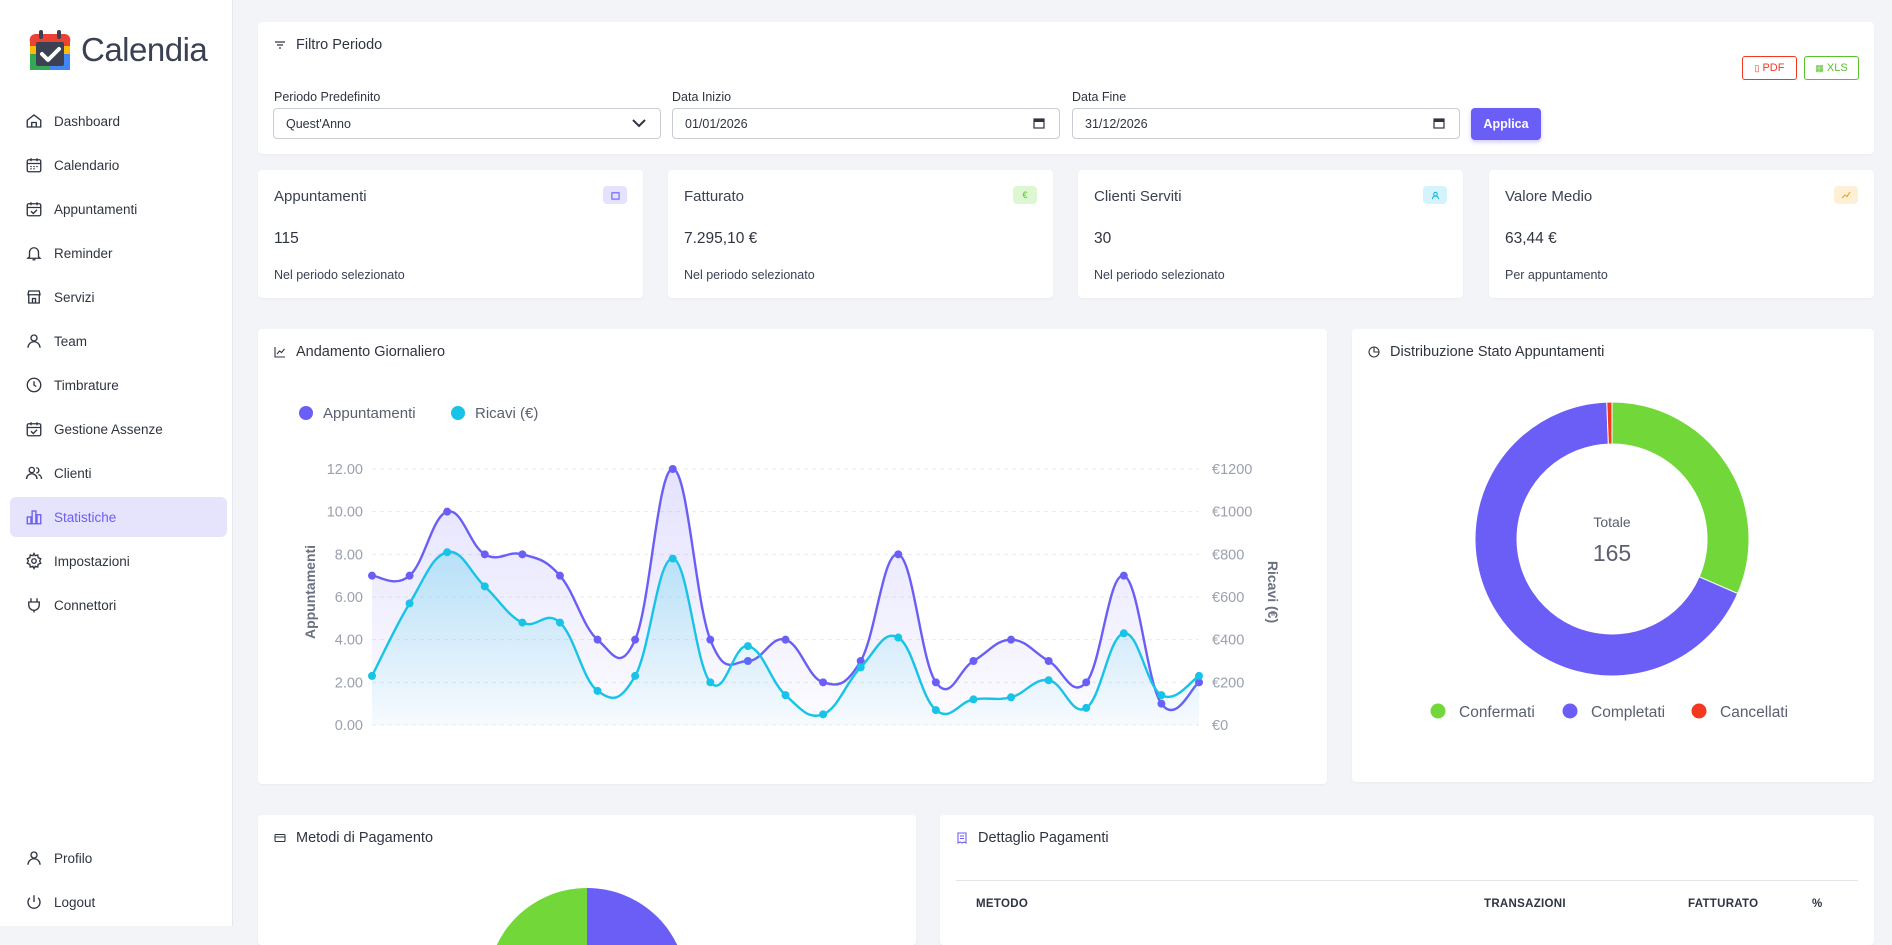 The image size is (1892, 945). What do you see at coordinates (34, 858) in the screenshot?
I see `user-icon` at bounding box center [34, 858].